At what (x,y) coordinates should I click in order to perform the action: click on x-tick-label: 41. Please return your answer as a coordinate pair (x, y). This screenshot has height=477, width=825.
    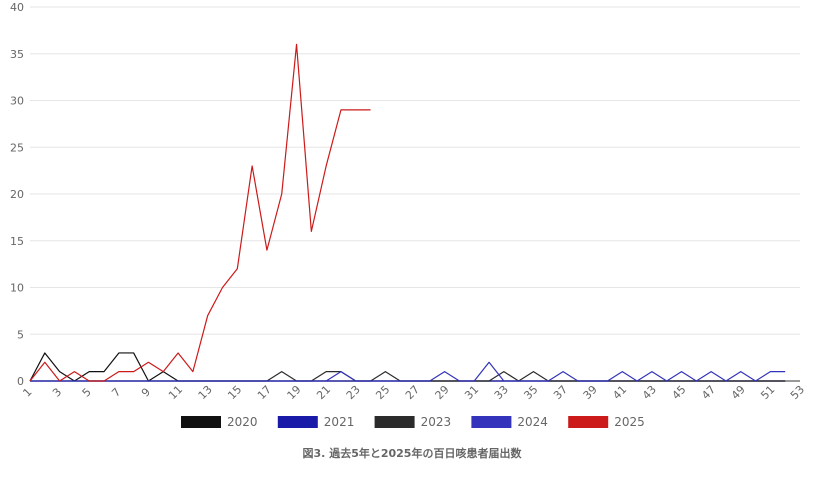
    Looking at the image, I should click on (619, 392).